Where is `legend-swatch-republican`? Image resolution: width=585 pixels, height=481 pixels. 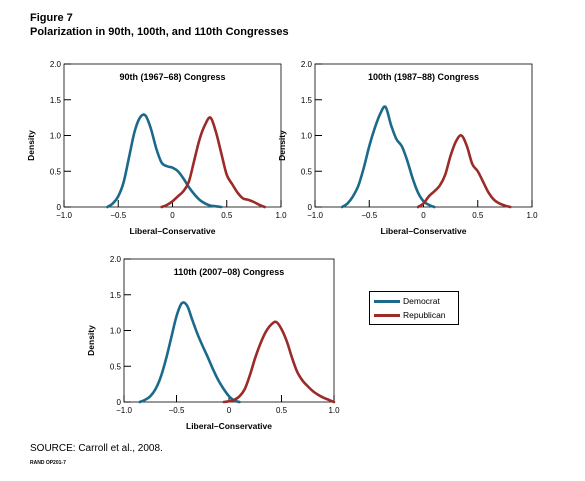
legend-swatch-republican is located at coordinates (387, 315).